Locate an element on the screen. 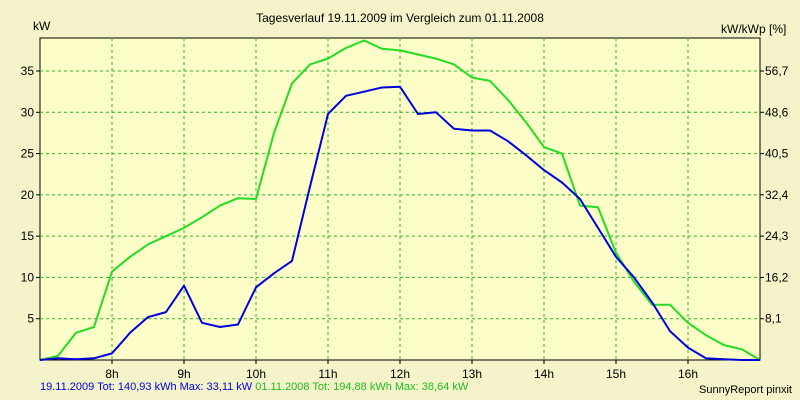 This screenshot has width=800, height=400. x-tick-label: 10h is located at coordinates (256, 374).